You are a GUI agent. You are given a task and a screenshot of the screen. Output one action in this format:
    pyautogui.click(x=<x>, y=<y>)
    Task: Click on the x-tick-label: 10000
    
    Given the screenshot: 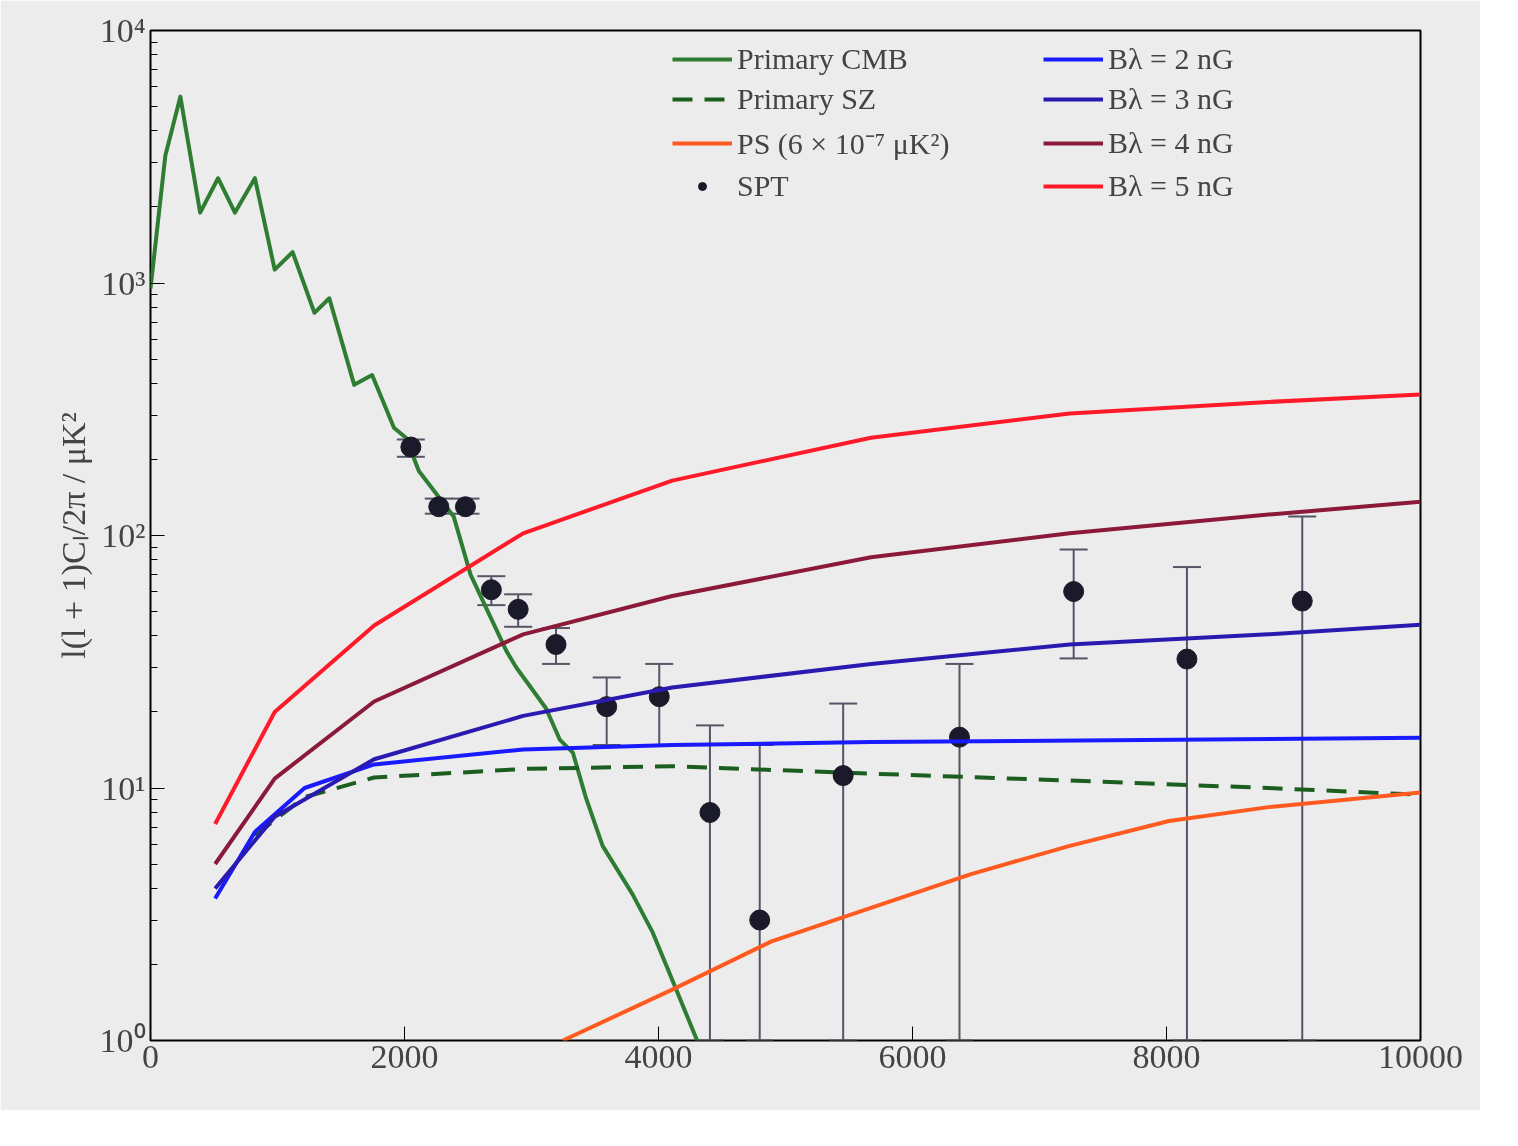 What is the action you would take?
    pyautogui.click(x=1420, y=1056)
    